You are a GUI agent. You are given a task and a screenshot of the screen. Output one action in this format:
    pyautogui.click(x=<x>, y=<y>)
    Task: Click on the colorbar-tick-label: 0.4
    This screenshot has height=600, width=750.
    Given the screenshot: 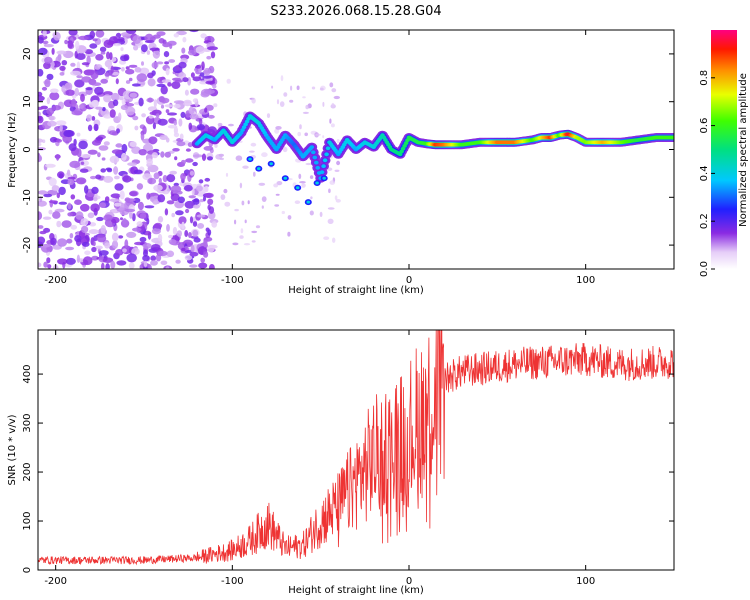 What is the action you would take?
    pyautogui.click(x=704, y=173)
    